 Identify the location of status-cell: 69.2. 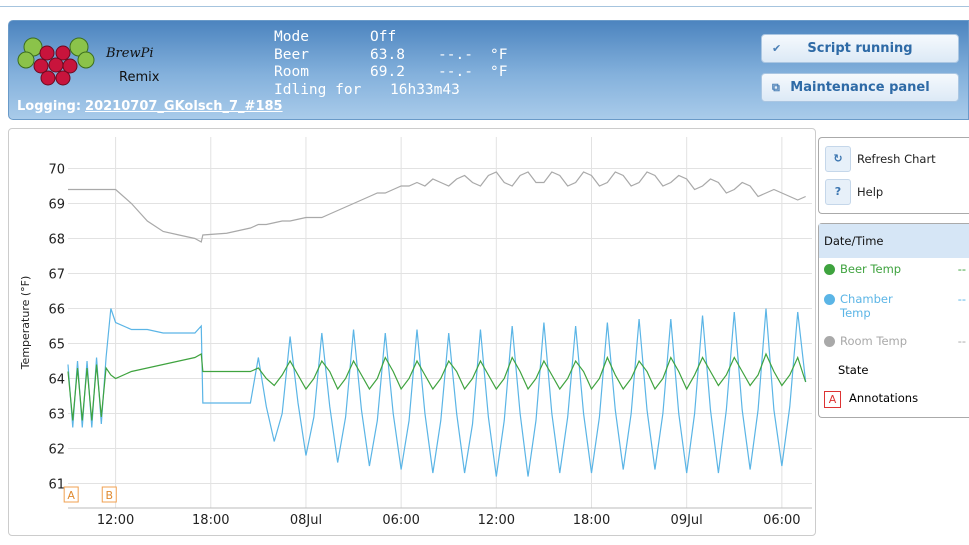
(387, 72).